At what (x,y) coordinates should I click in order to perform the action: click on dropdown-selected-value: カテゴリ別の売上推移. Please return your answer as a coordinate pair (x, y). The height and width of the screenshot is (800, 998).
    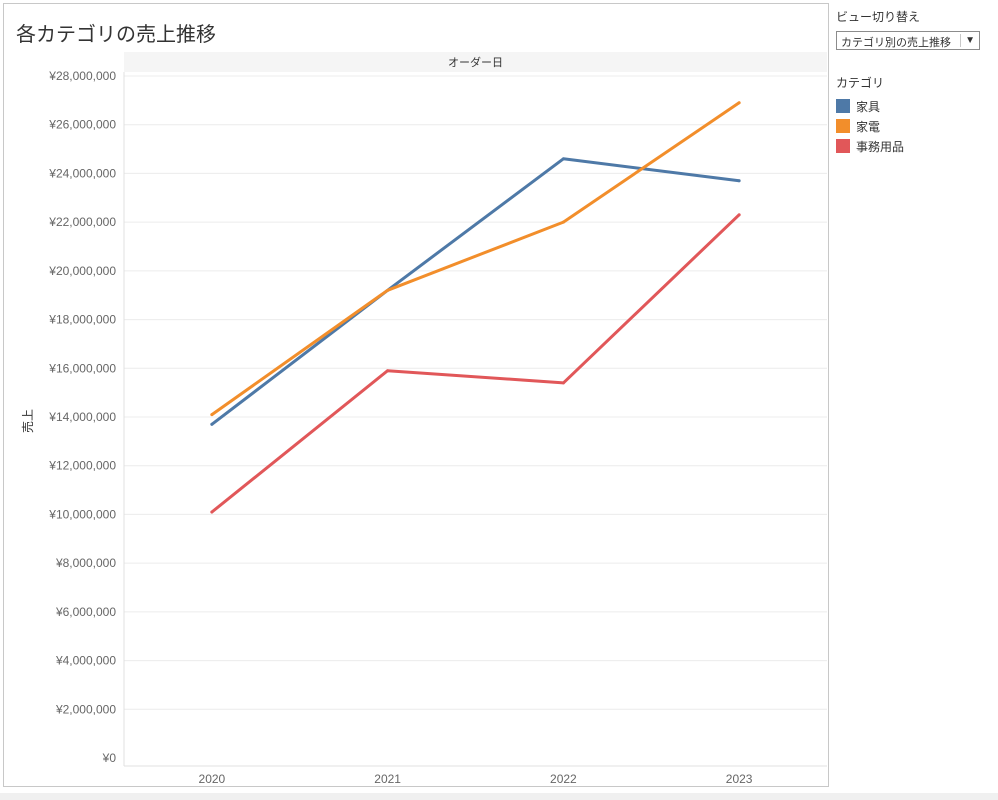
    Looking at the image, I should click on (896, 43).